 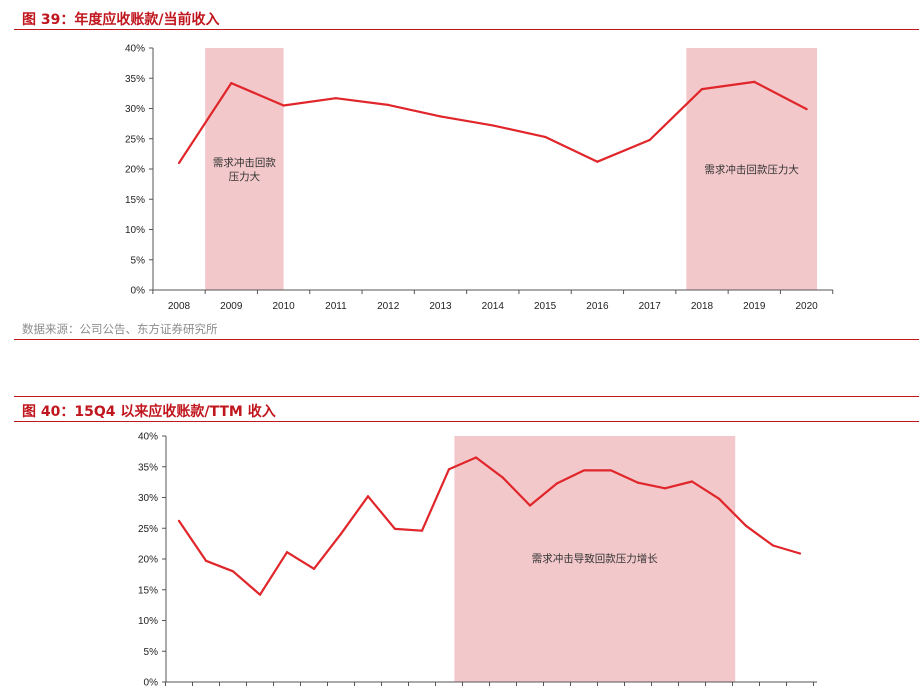 What do you see at coordinates (597, 306) in the screenshot?
I see `x-tick-label: 2016` at bounding box center [597, 306].